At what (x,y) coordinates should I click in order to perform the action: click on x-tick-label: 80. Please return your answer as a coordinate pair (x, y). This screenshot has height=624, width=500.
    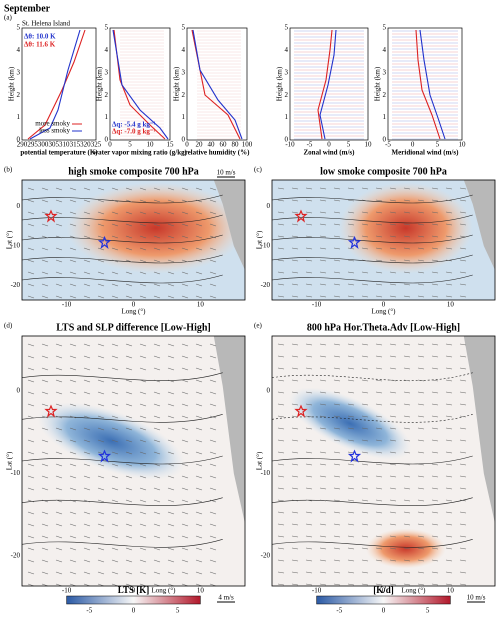
    Looking at the image, I should click on (236, 145).